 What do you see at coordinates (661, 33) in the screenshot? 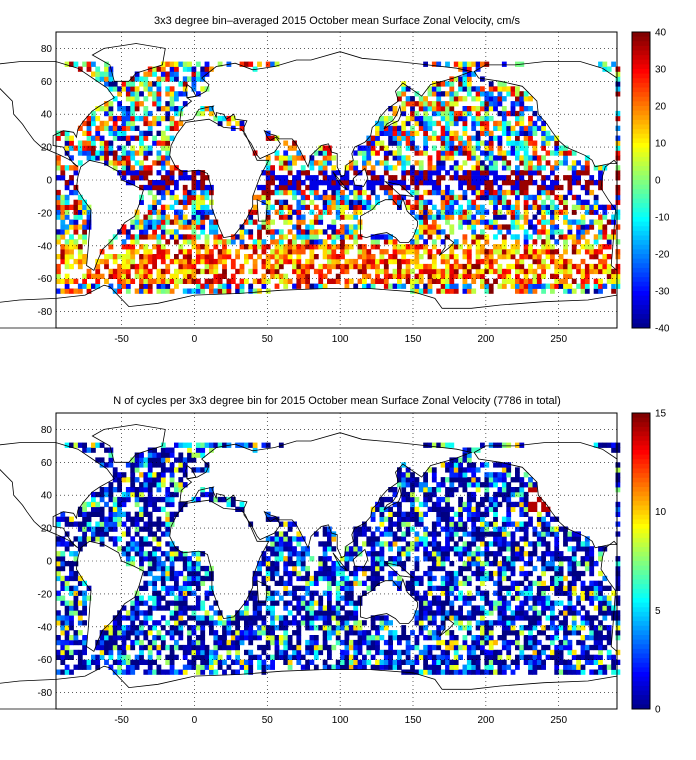
I see `colorbar-tick-label: 40` at bounding box center [661, 33].